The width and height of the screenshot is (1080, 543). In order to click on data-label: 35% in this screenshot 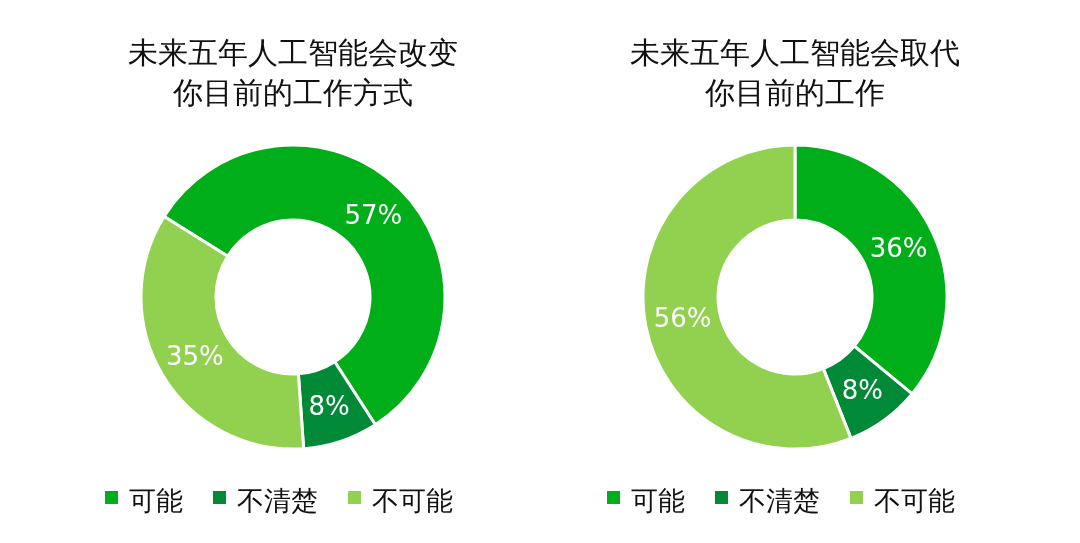, I will do `click(194, 355)`.